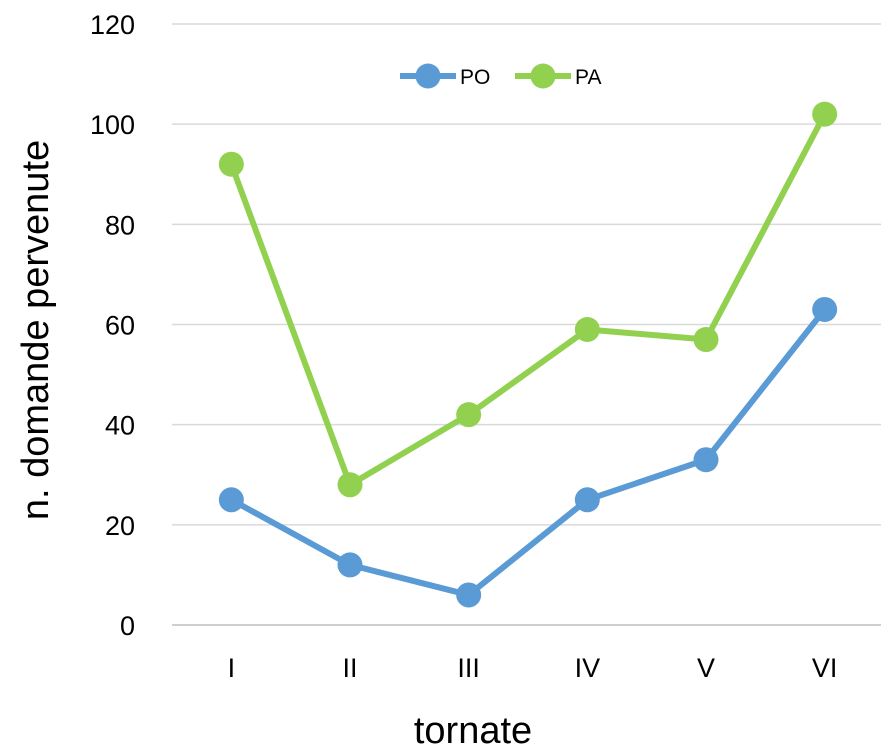 Image resolution: width=881 pixels, height=749 pixels. Describe the element at coordinates (112, 125) in the screenshot. I see `y-tick-label: 100` at that location.